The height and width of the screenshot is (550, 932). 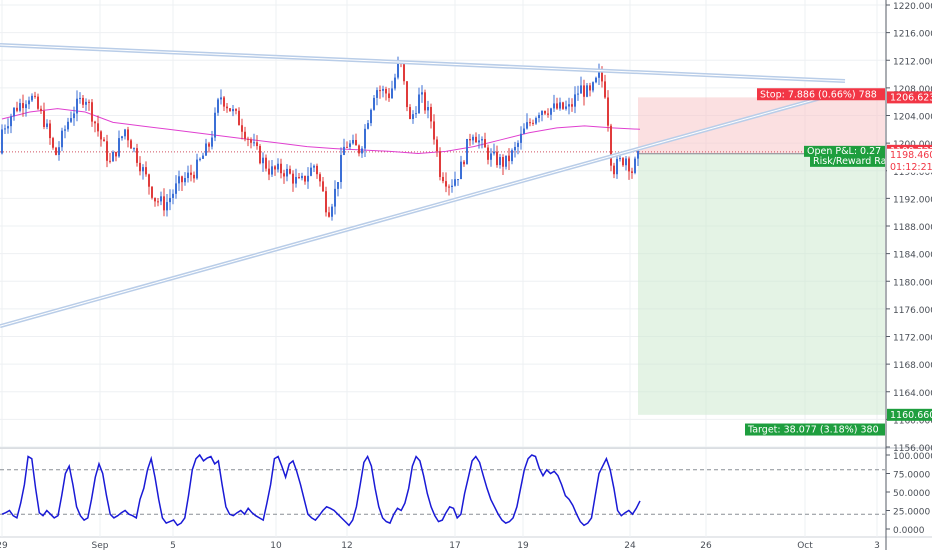 What do you see at coordinates (100, 545) in the screenshot?
I see `time-tick-label: Sep` at bounding box center [100, 545].